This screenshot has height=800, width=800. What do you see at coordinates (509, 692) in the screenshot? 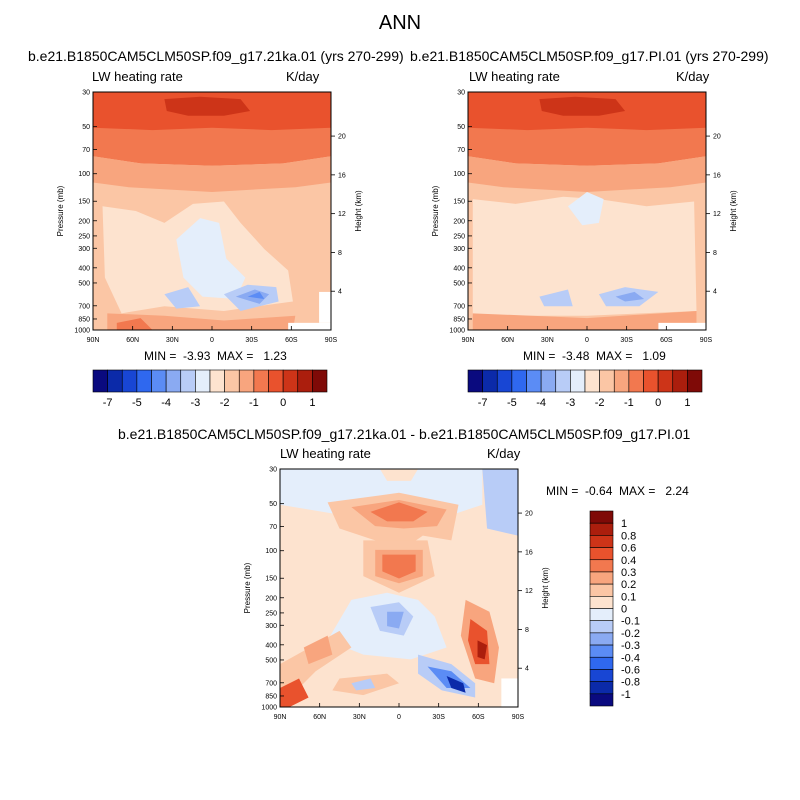
I see `diff-antarctic-mask` at bounding box center [509, 692].